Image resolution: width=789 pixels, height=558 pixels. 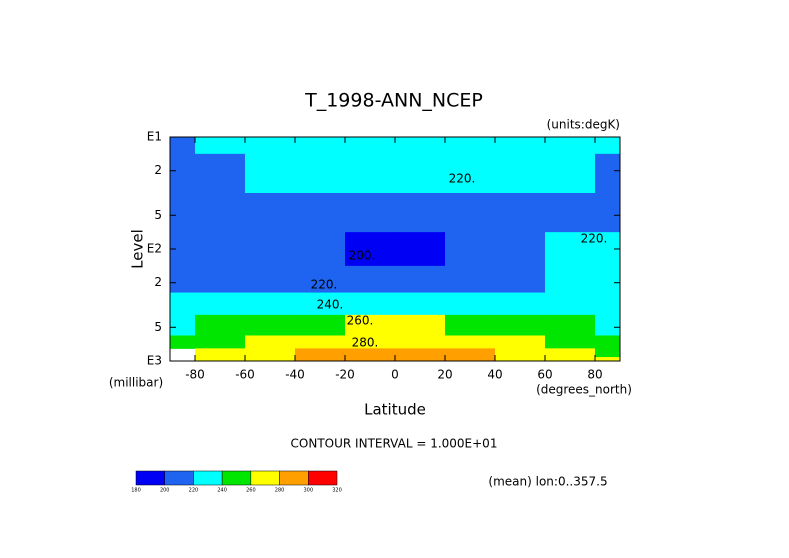 What do you see at coordinates (395, 375) in the screenshot?
I see `x-tick-label: 0` at bounding box center [395, 375].